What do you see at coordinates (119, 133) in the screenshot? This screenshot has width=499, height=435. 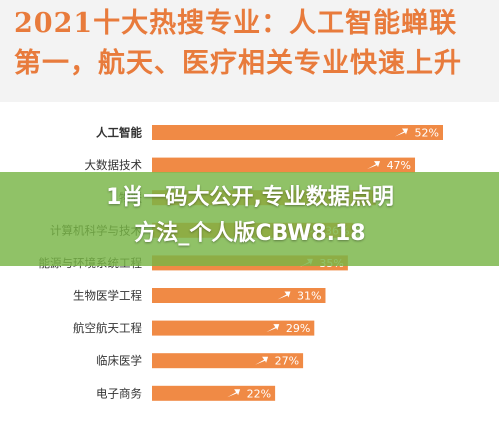 I see `category-label: 人工智能` at bounding box center [119, 133].